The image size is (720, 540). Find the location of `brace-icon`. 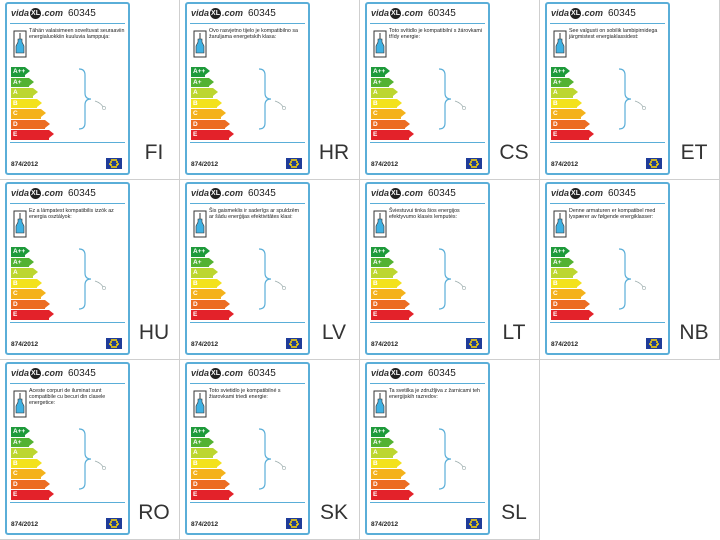

brace-icon is located at coordinates (452, 279).